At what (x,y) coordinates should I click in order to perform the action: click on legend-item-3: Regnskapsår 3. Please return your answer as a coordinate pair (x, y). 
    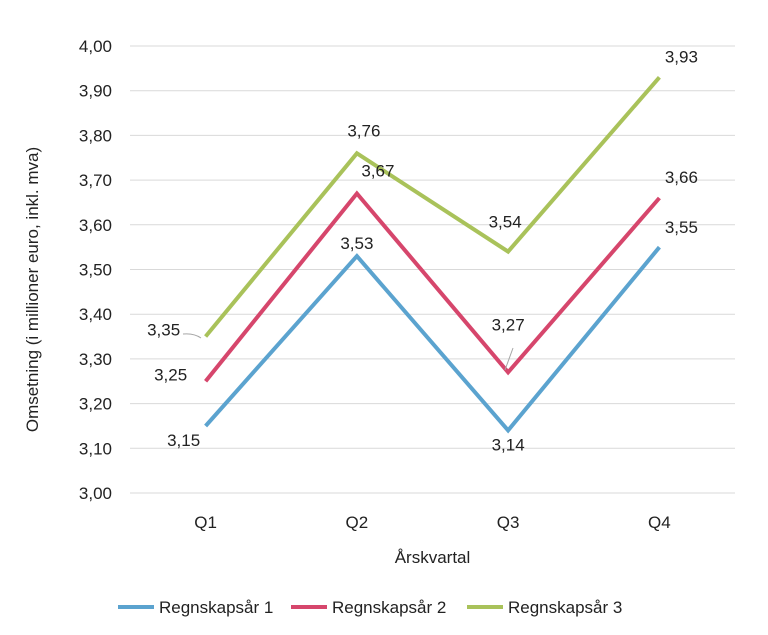
    Looking at the image, I should click on (544, 607).